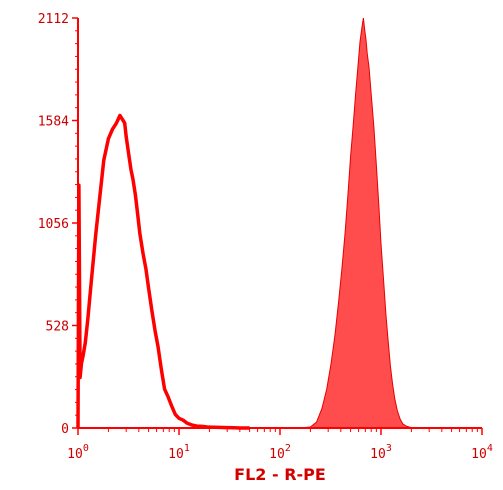  What do you see at coordinates (280, 452) in the screenshot?
I see `x-tick-label: 10²` at bounding box center [280, 452].